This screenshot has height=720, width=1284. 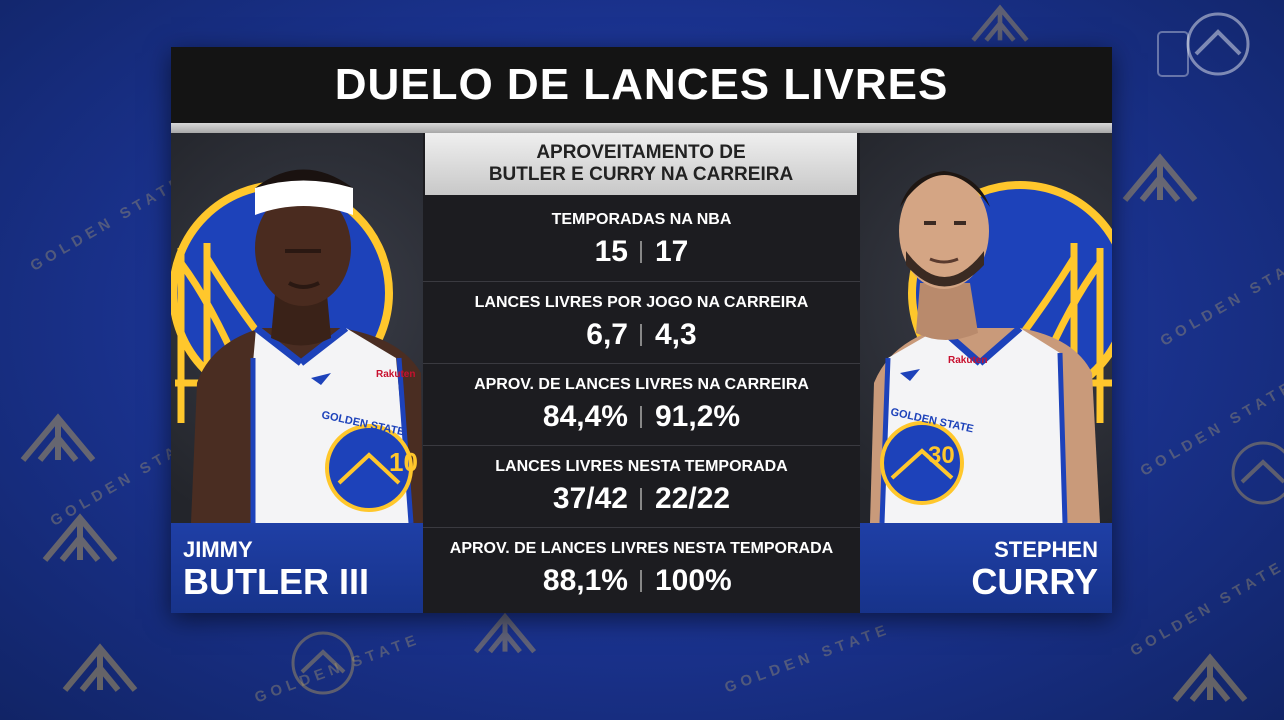 What do you see at coordinates (991, 347) in the screenshot?
I see `player-photo-curry: 30 GOLDEN STATE Rakuten` at bounding box center [991, 347].